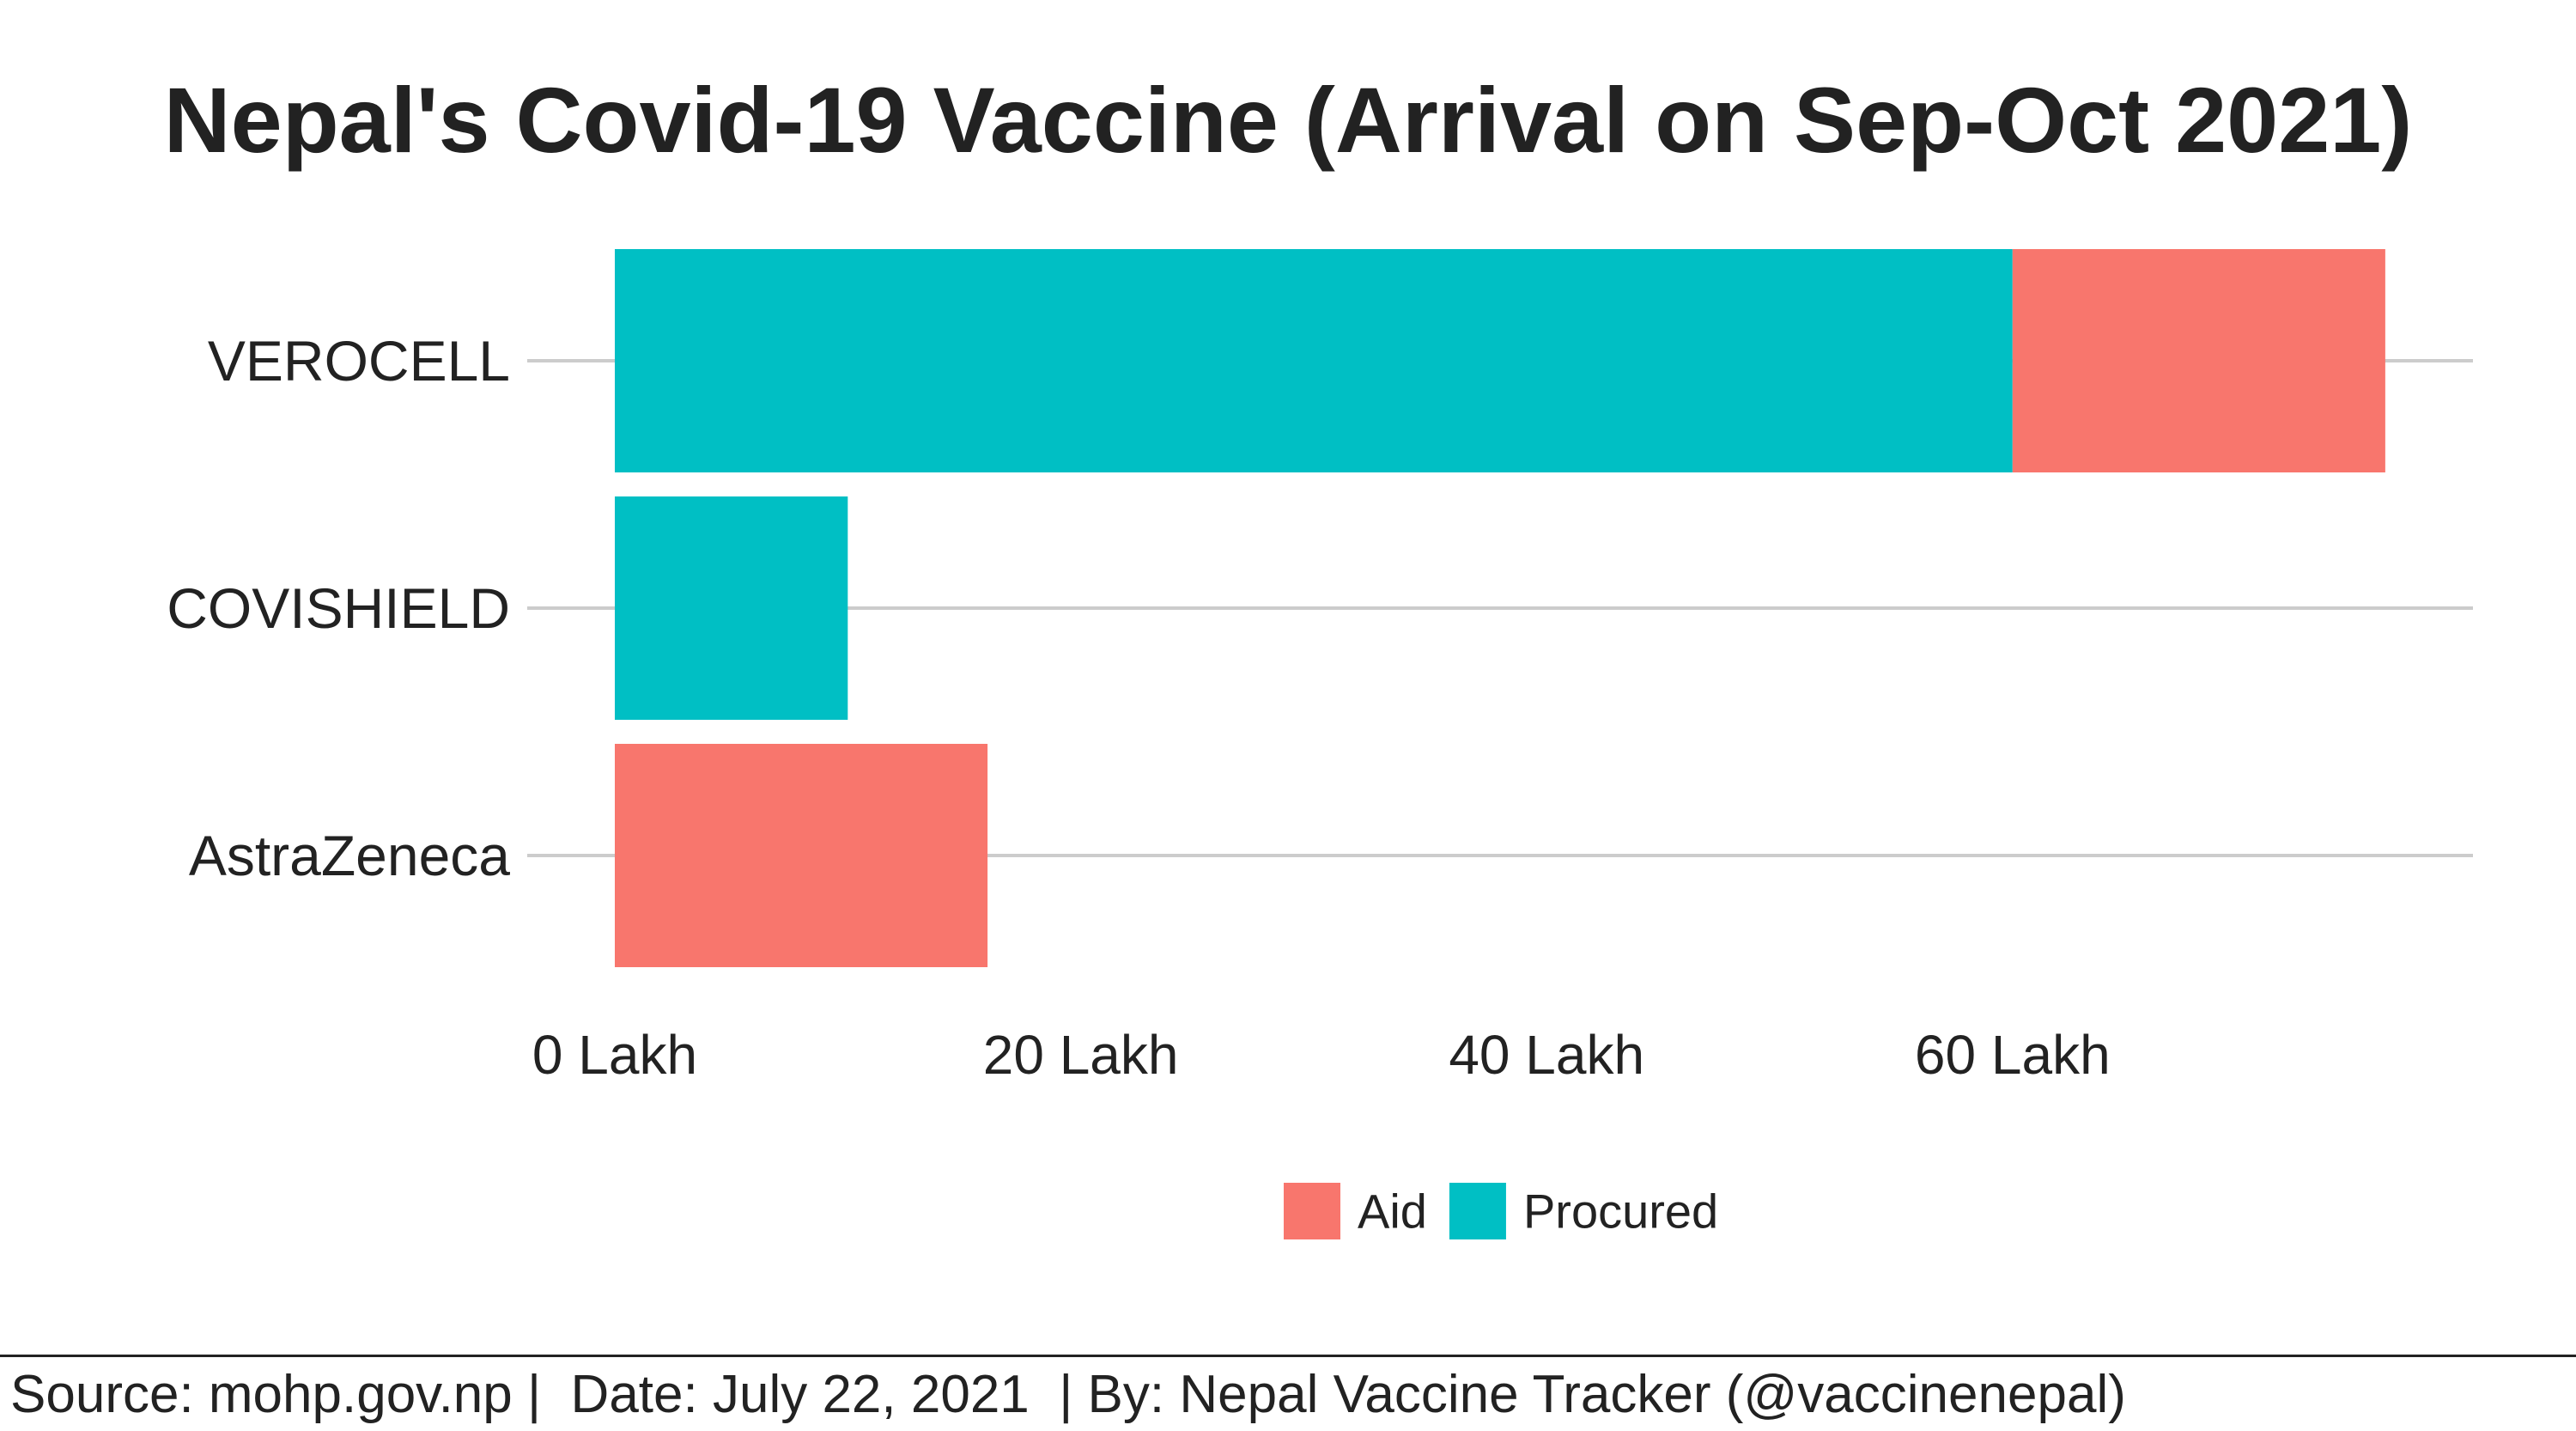 The width and height of the screenshot is (2576, 1431). What do you see at coordinates (1288, 1356) in the screenshot?
I see `footer-divider` at bounding box center [1288, 1356].